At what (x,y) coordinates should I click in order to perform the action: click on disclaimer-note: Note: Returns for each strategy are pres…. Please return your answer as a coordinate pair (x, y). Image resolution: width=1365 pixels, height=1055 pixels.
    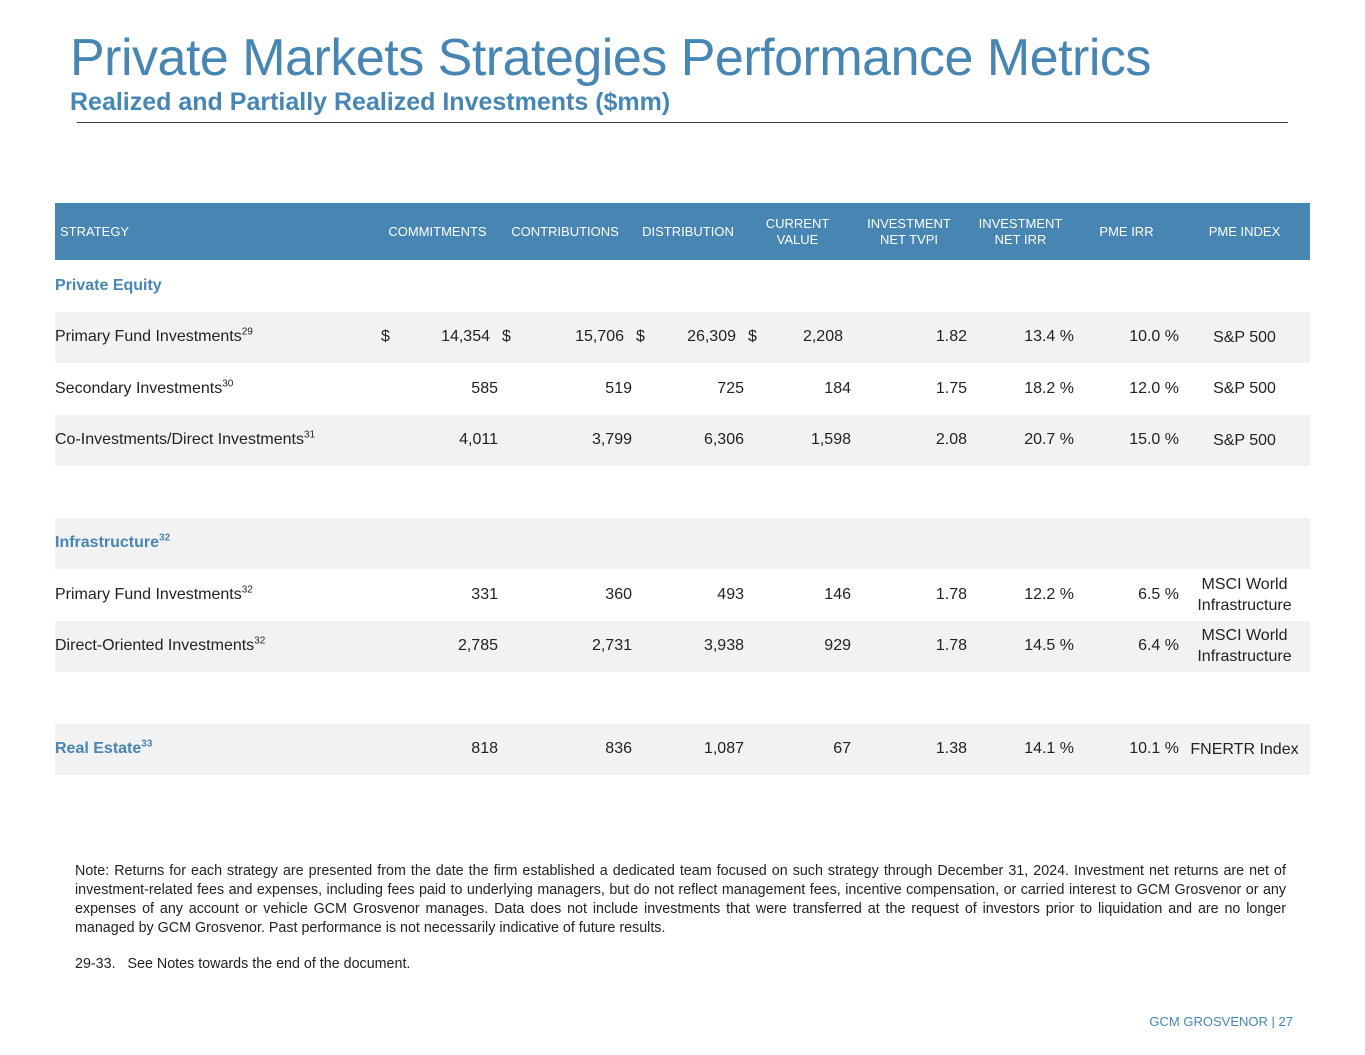
    Looking at the image, I should click on (680, 899).